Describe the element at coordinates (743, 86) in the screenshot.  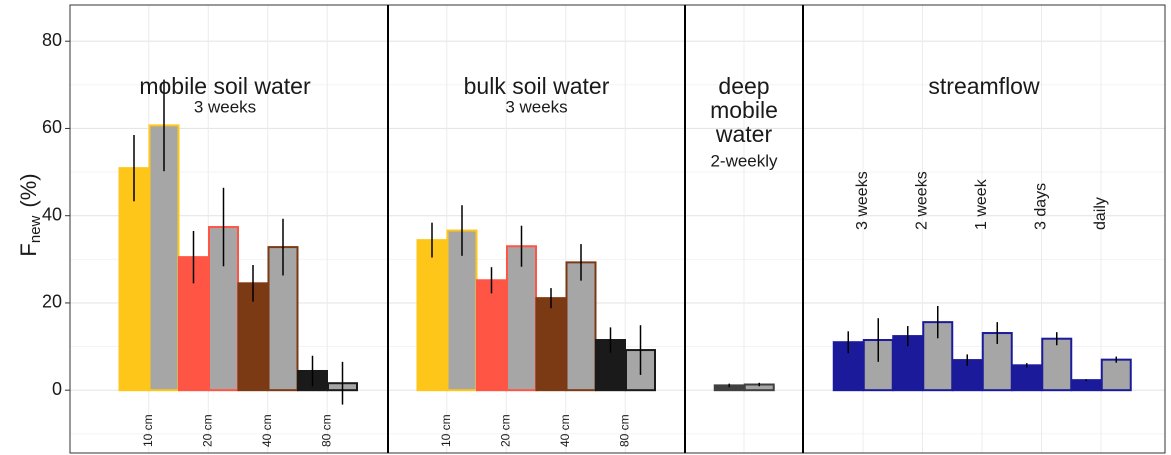
I see `panel-title: deep` at that location.